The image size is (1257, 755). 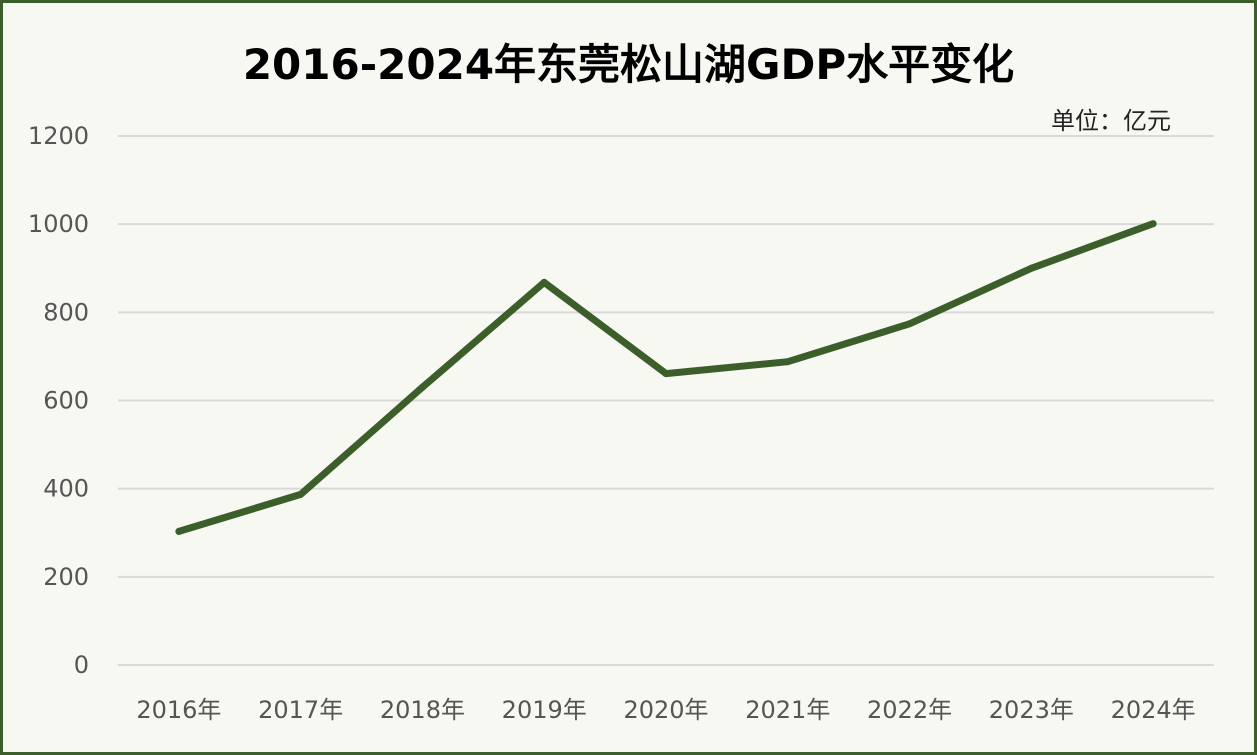 What do you see at coordinates (628, 64) in the screenshot?
I see `chart-title: 2016-2024年东莞松山湖GDP水平变化` at bounding box center [628, 64].